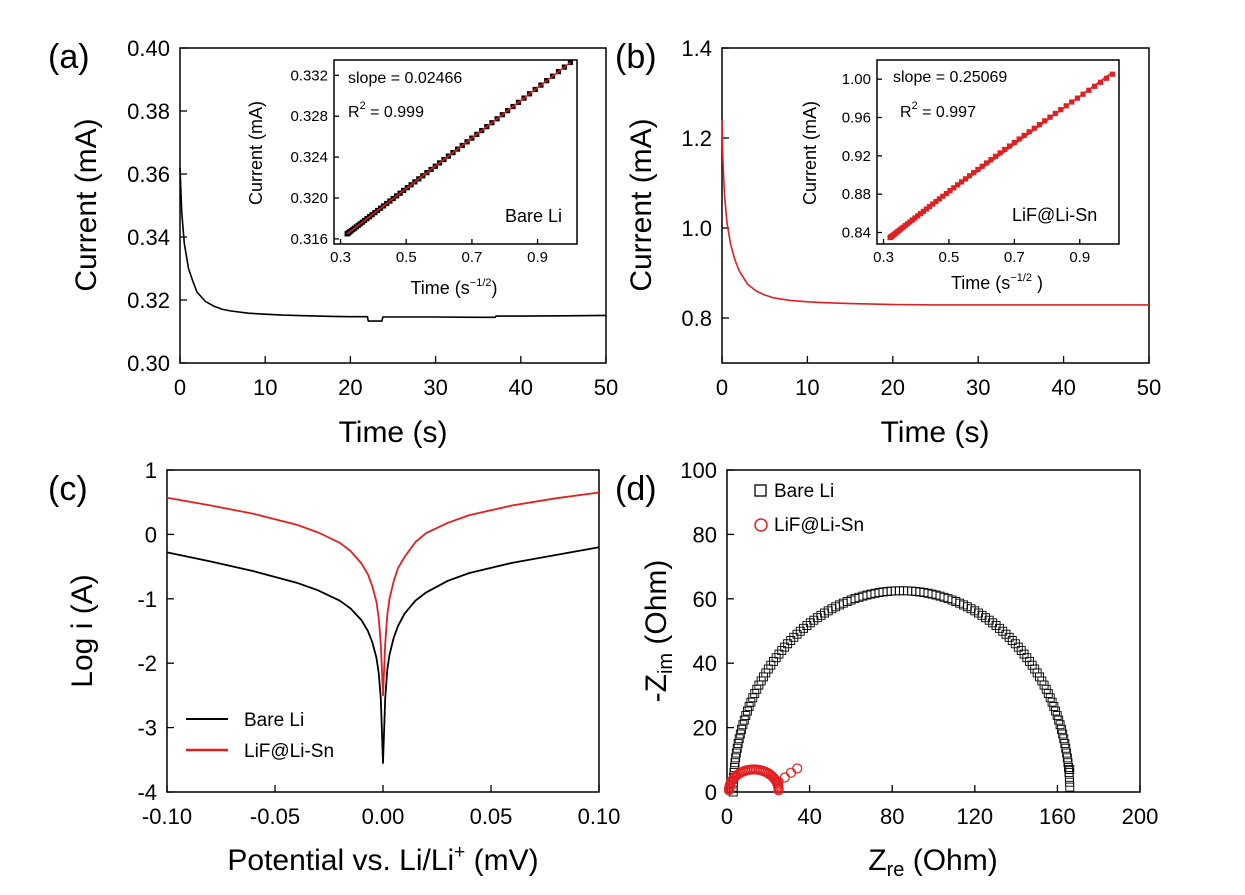 Image resolution: width=1245 pixels, height=895 pixels. What do you see at coordinates (636, 489) in the screenshot?
I see `panel-d-label: (d)` at bounding box center [636, 489].